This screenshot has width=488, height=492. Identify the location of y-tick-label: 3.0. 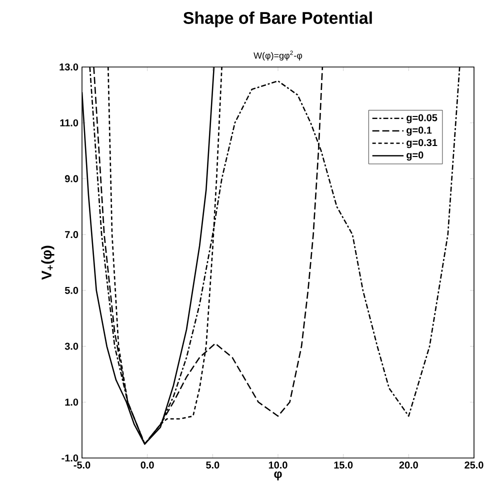
(71, 346).